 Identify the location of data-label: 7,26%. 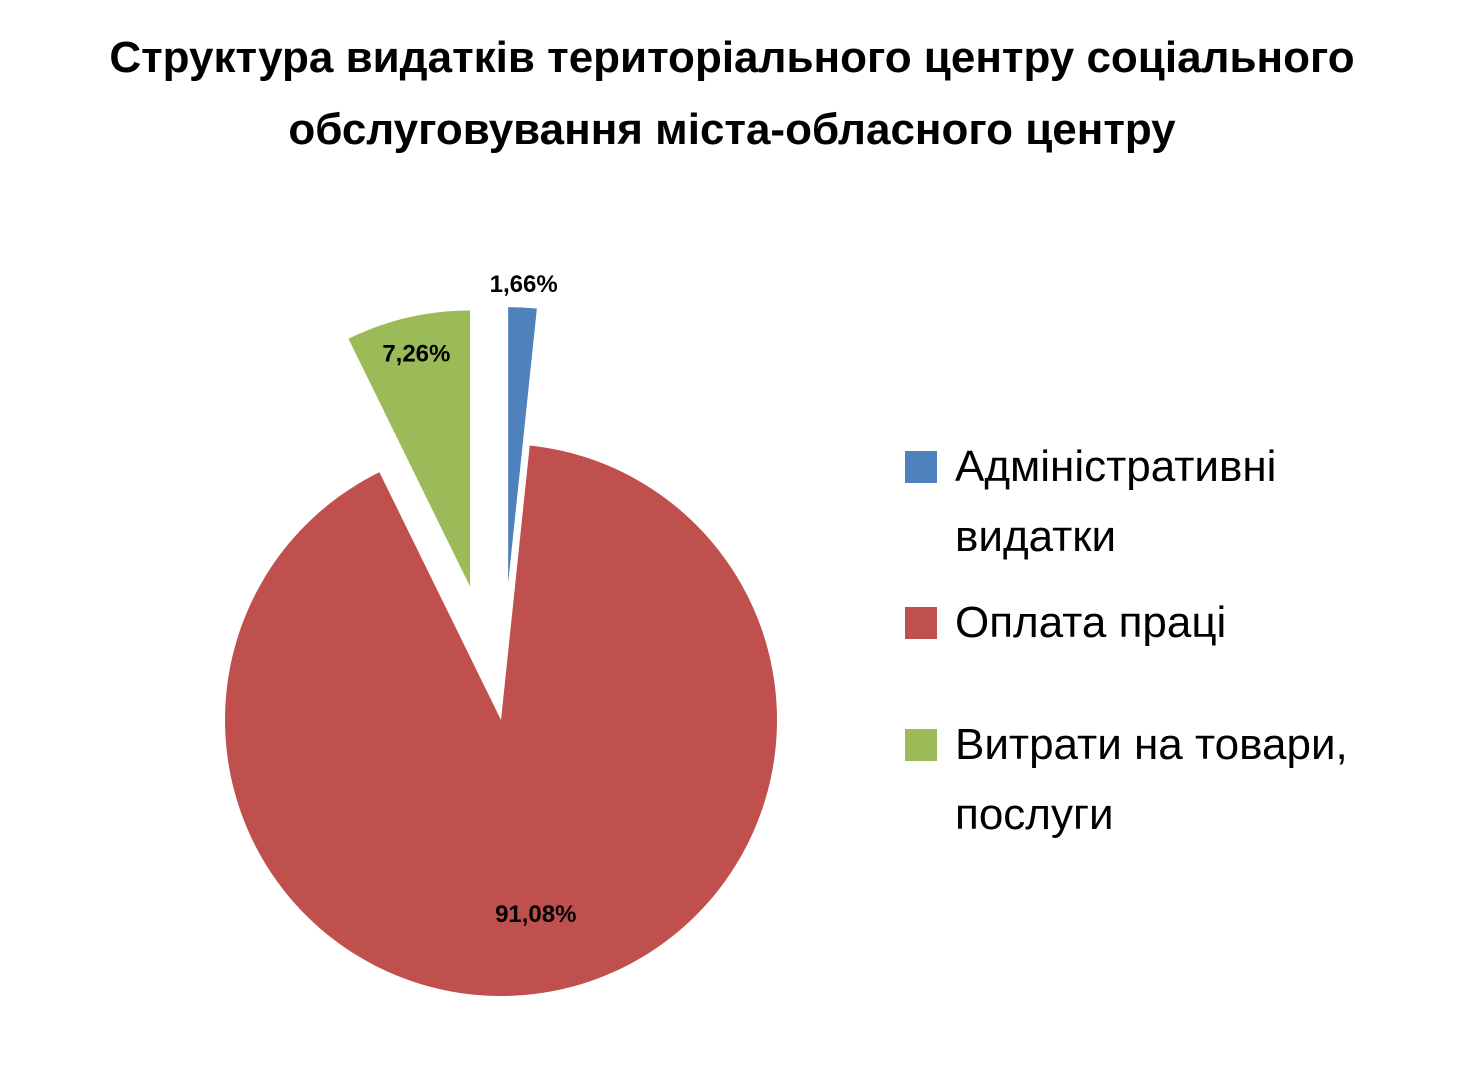
(416, 354).